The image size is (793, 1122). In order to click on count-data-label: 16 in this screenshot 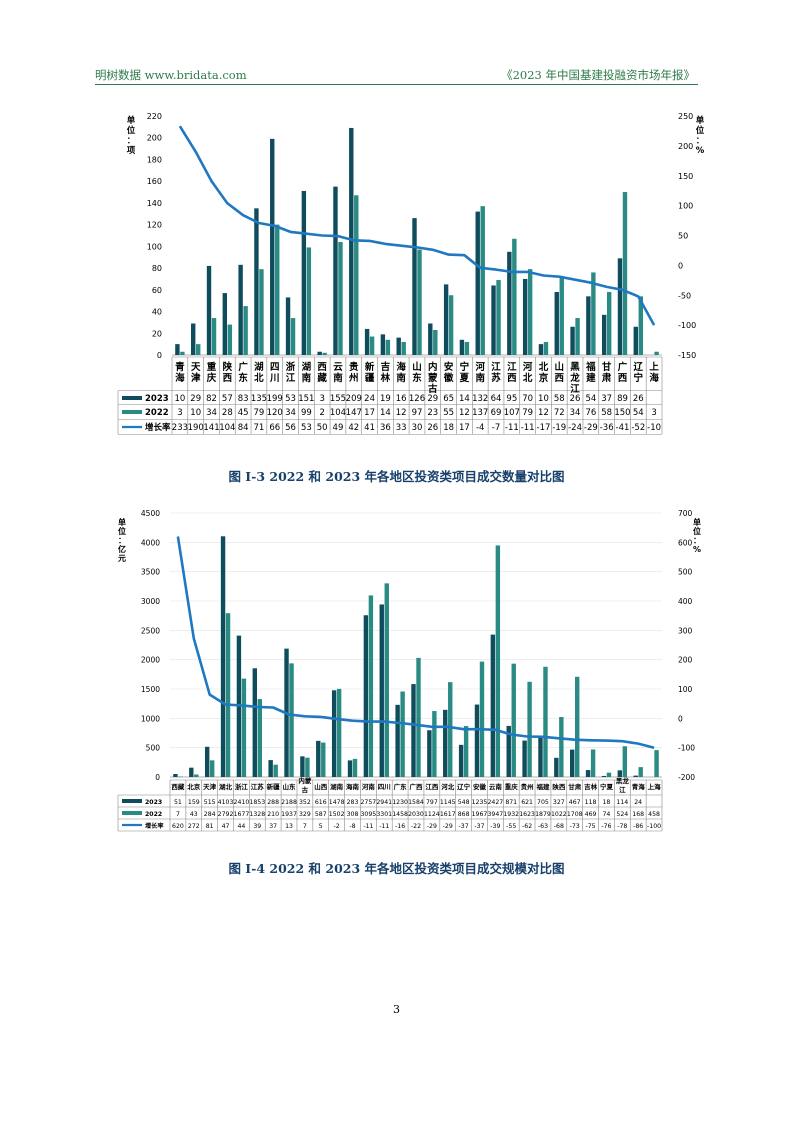, I will do `click(401, 399)`.